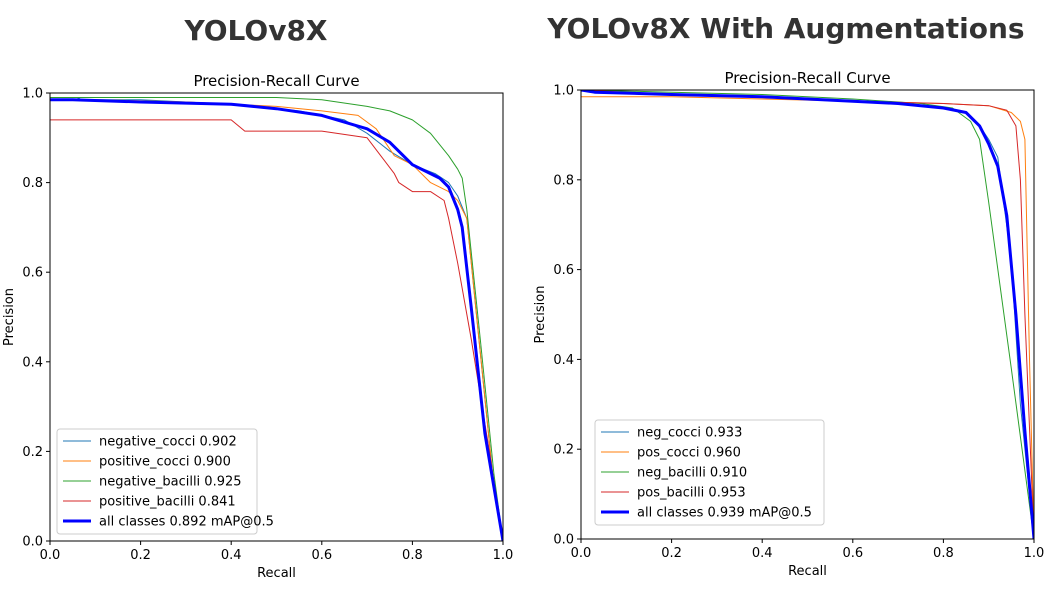 The height and width of the screenshot is (593, 1049). I want to click on panel-title-left: YOLOv8X, so click(256, 30).